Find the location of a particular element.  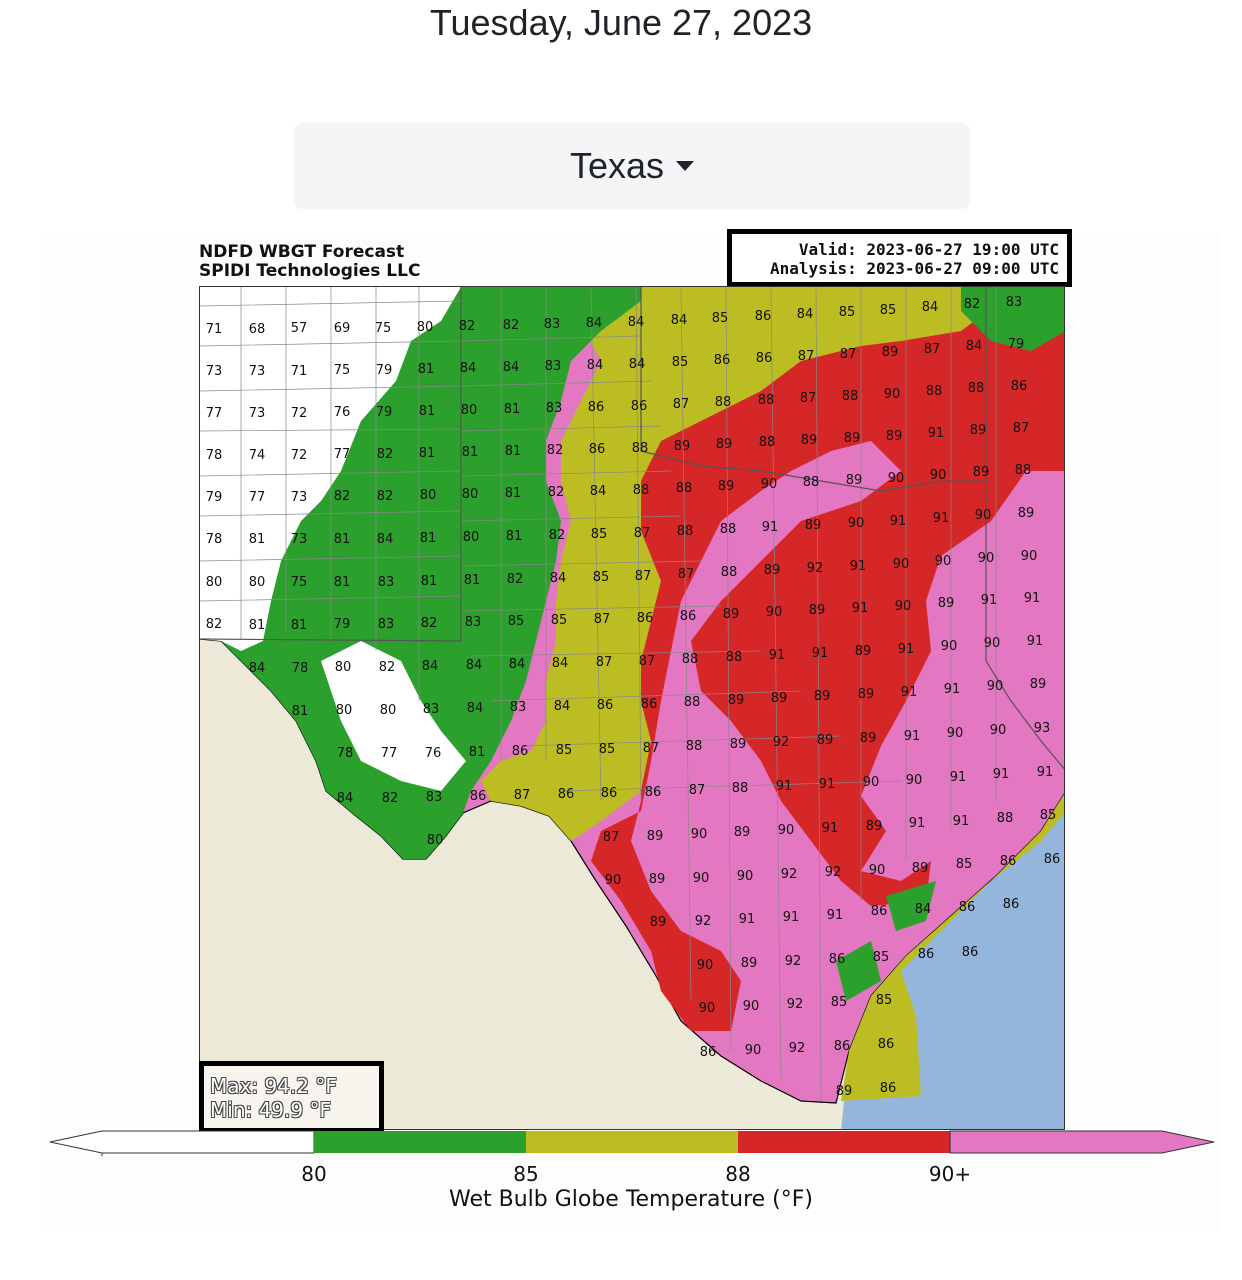

zone-85-88-coast is located at coordinates (952, 947).